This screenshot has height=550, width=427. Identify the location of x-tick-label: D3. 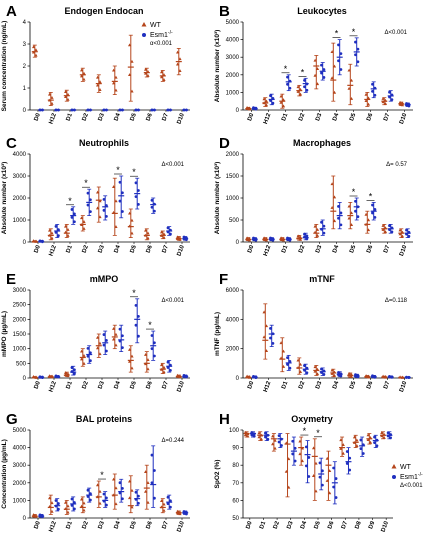
(102, 249).